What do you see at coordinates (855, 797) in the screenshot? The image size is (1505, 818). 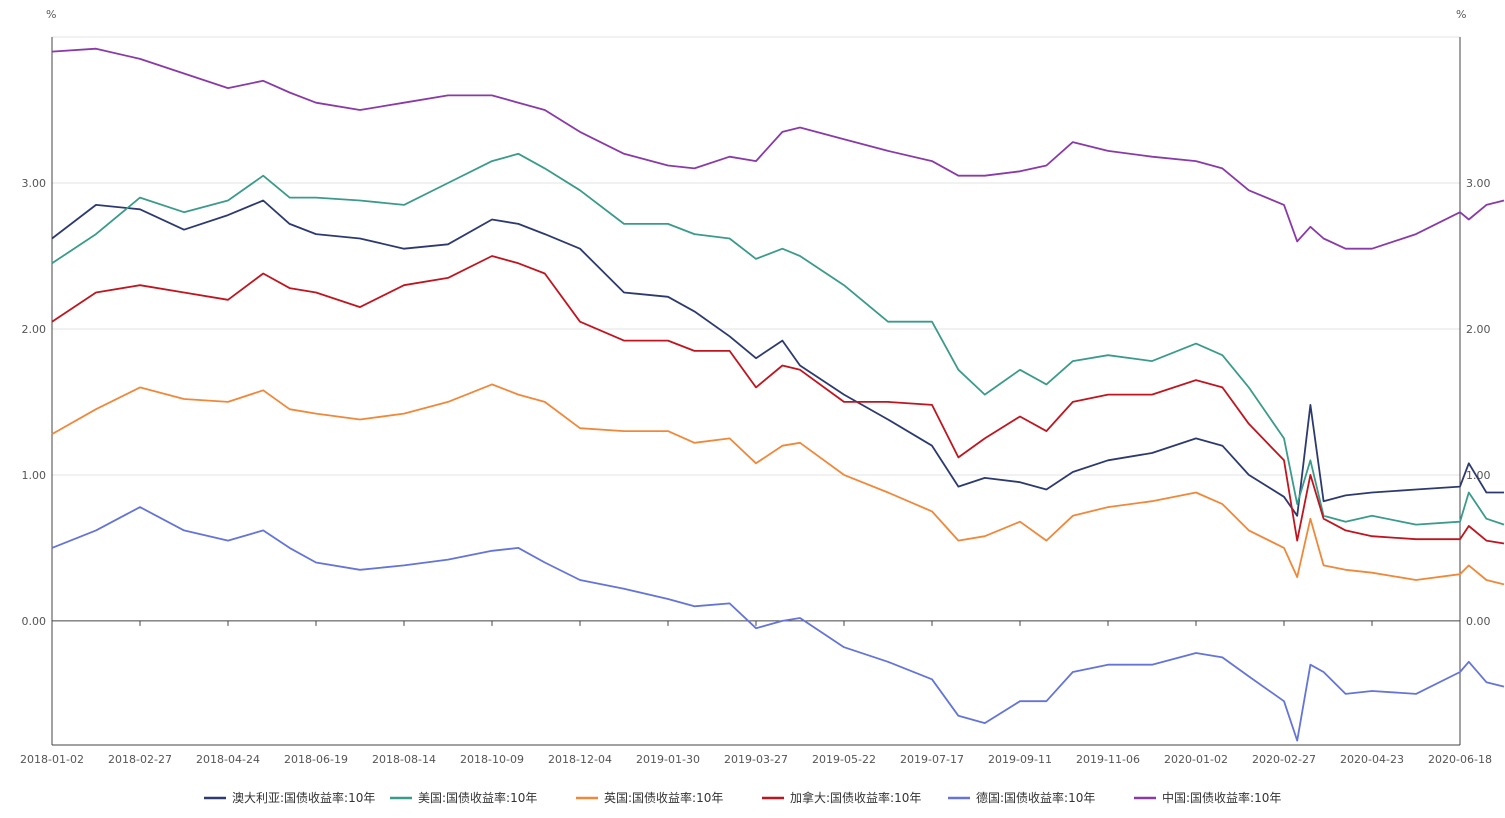 I see `legend-label: 加拿大:国债收益率:10年` at bounding box center [855, 797].